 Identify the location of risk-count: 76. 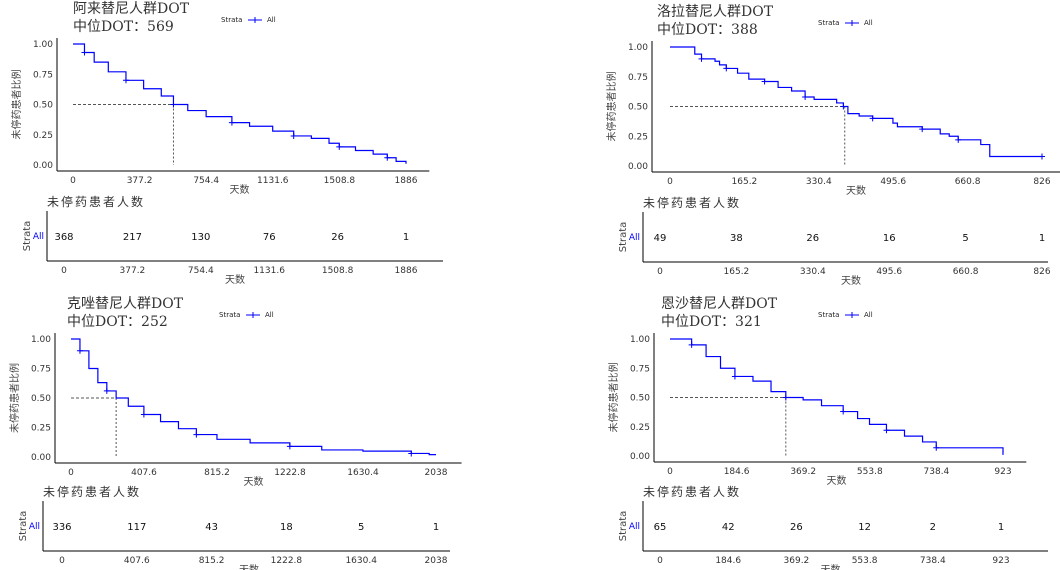
(269, 237).